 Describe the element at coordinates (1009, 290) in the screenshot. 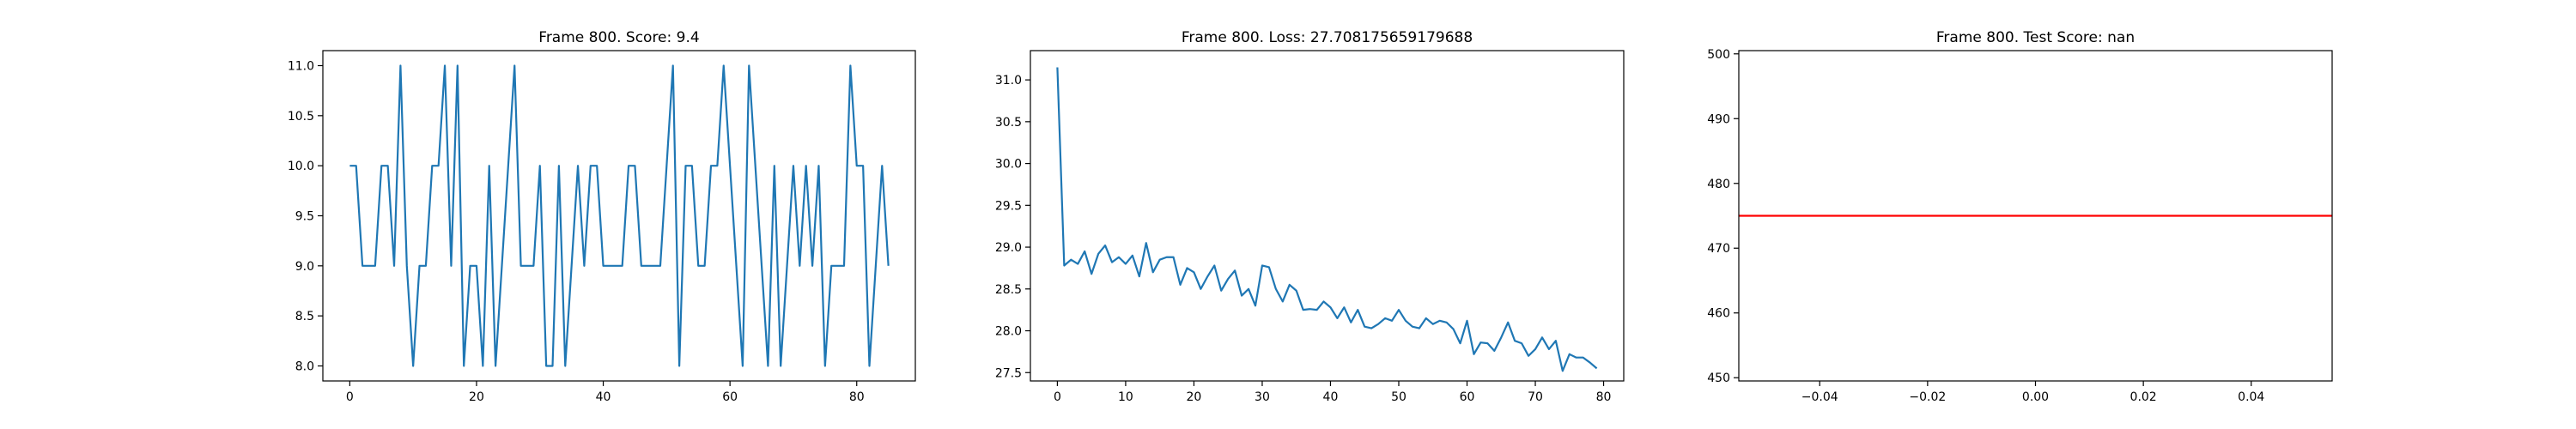

I see `loss-y-tick-label: 28.5` at that location.